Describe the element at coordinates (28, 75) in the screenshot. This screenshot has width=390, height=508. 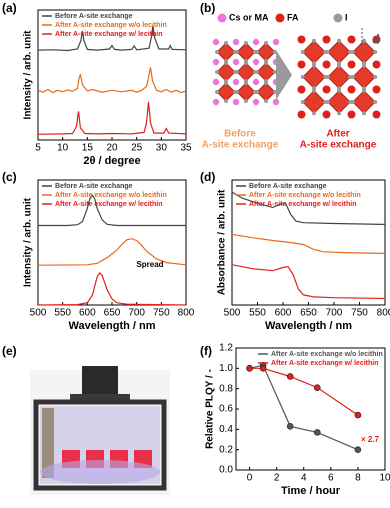
I see `y-axis-label: Intensity / arb. unit` at that location.